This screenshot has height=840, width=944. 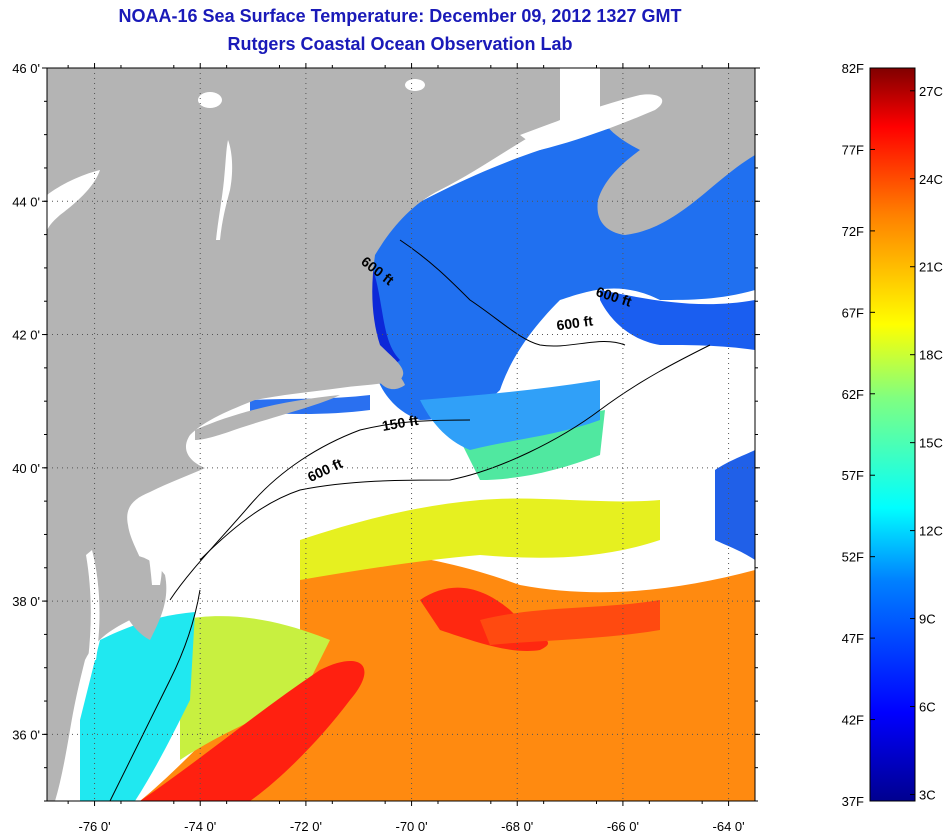 I want to click on isobath-150ft, so click(x=320, y=510).